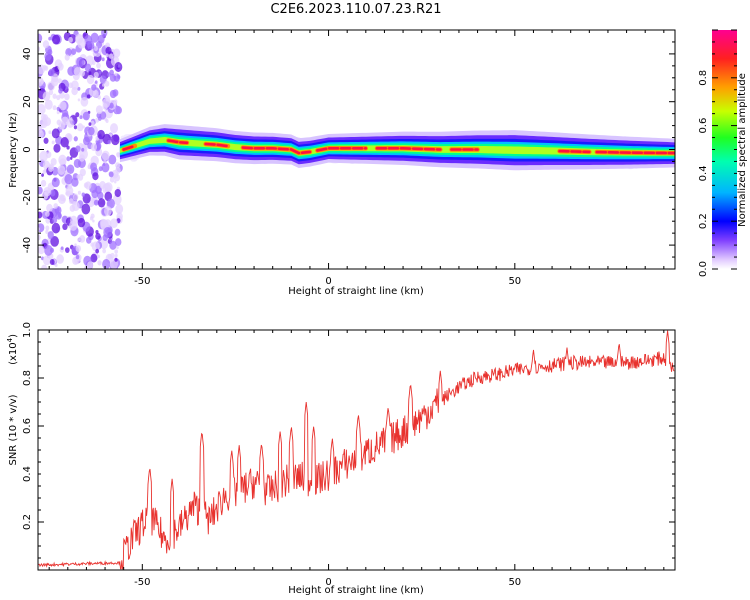 Image resolution: width=750 pixels, height=600 pixels. I want to click on colorbar-gradient, so click(724, 149).